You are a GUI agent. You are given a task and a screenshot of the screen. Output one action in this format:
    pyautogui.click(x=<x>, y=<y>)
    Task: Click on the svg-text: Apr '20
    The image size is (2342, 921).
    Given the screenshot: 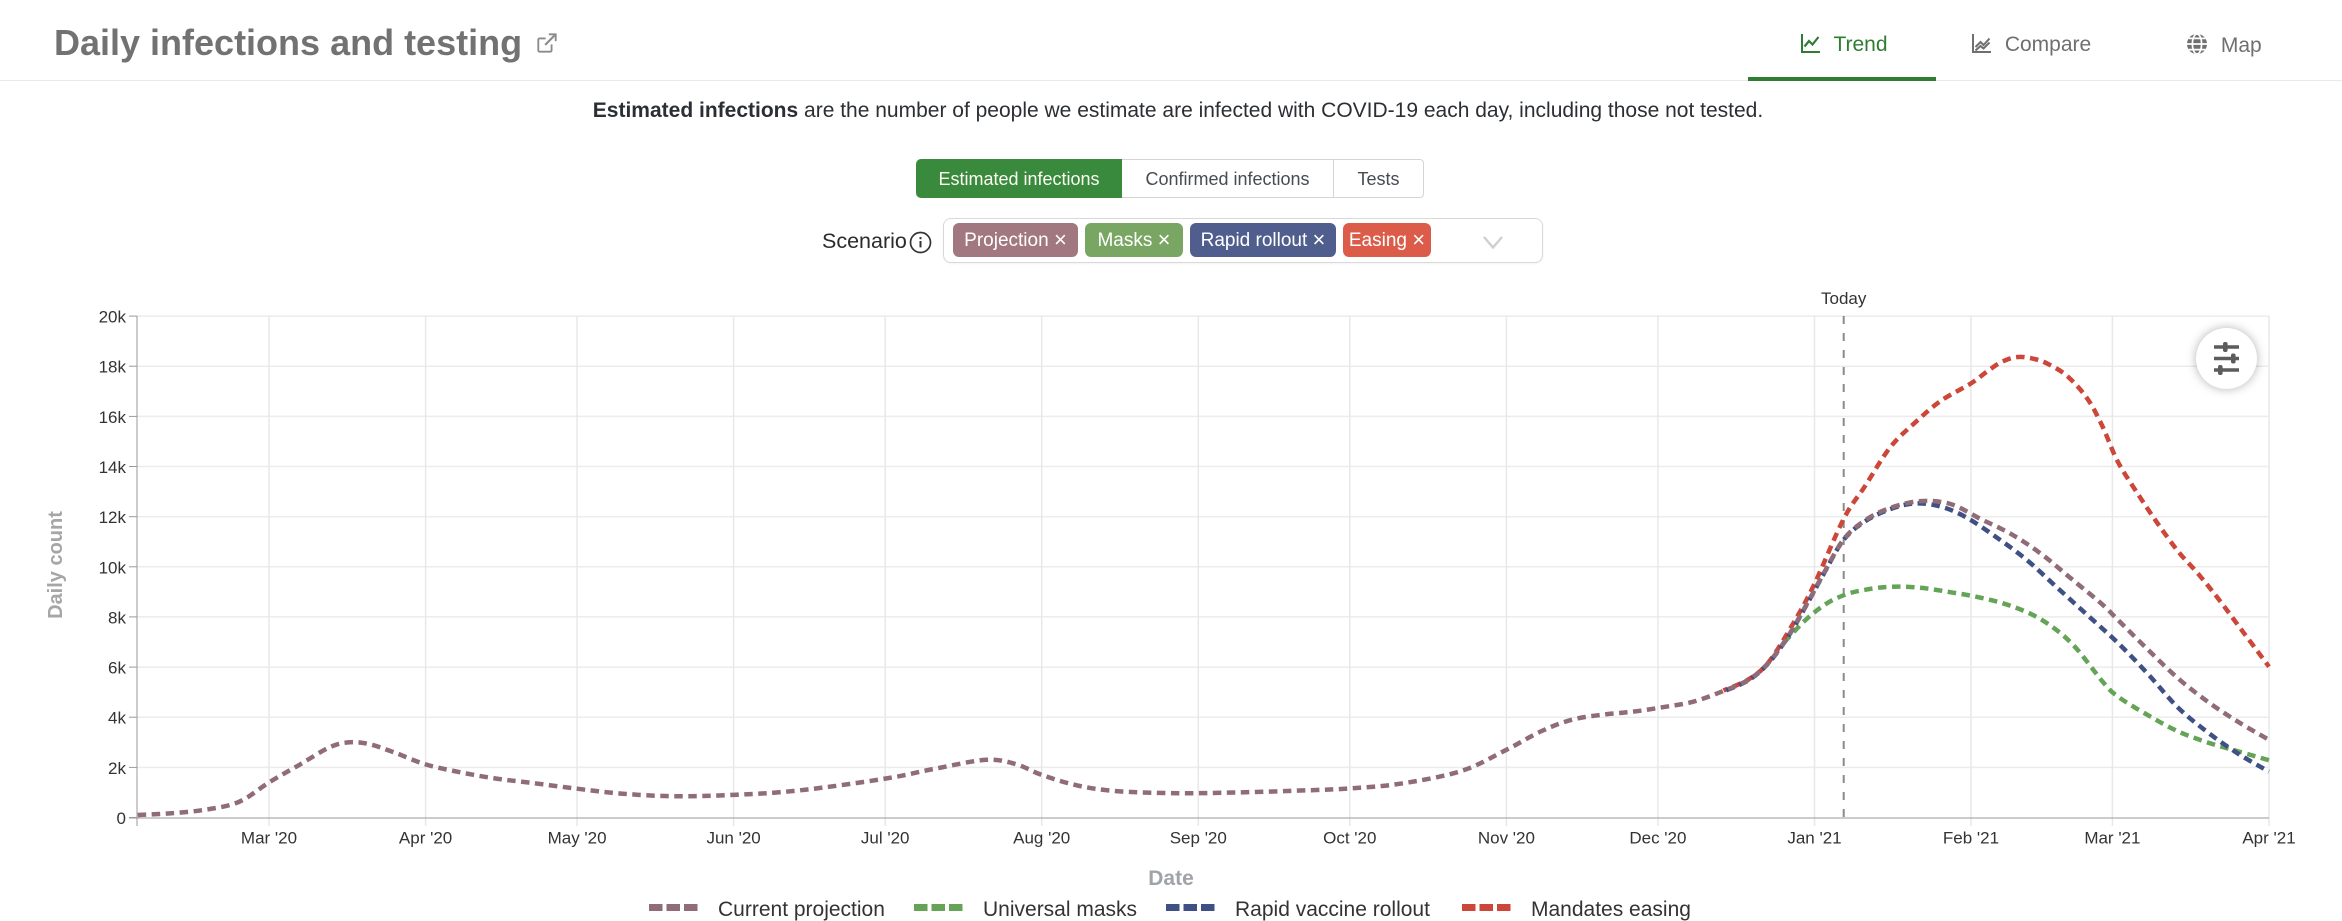 What is the action you would take?
    pyautogui.click(x=425, y=838)
    